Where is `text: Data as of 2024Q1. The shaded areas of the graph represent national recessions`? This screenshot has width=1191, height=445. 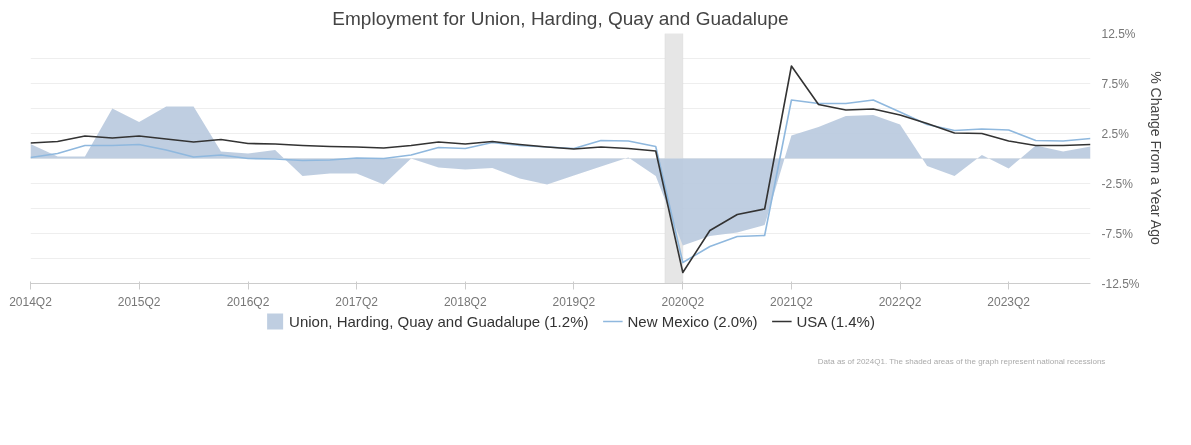 text: Data as of 2024Q1. The shaded areas of the graph represent national recessions is located at coordinates (961, 361).